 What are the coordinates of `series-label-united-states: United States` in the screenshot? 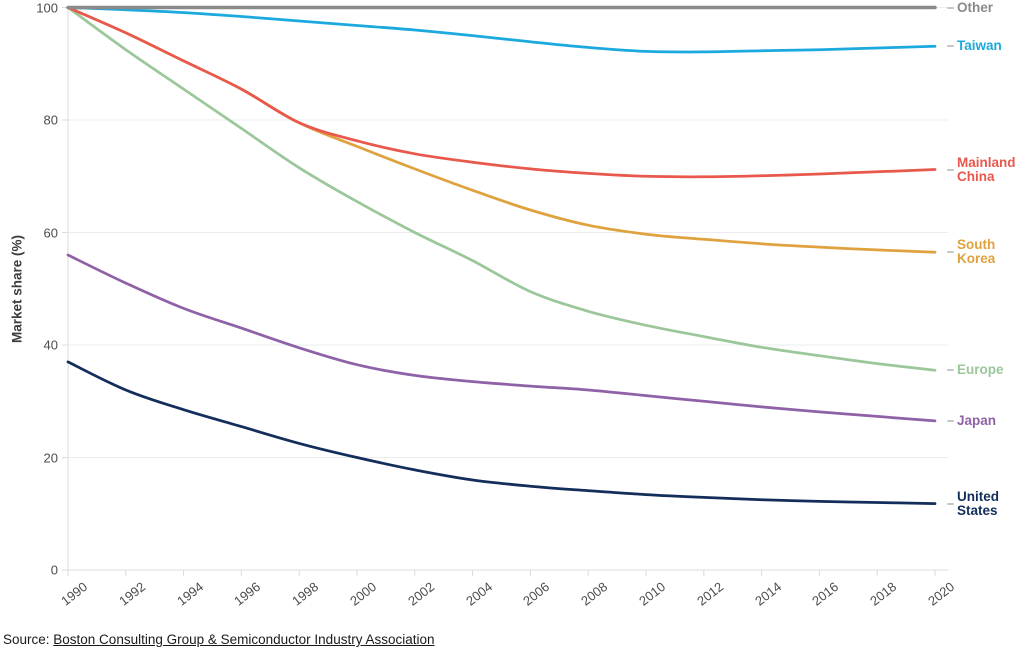 It's located at (978, 503).